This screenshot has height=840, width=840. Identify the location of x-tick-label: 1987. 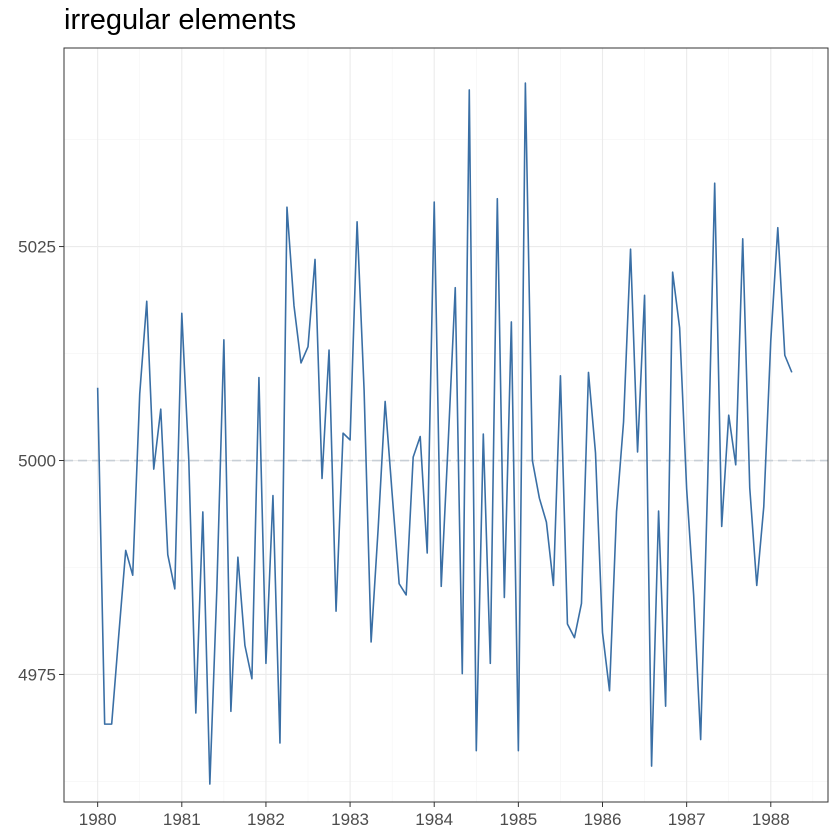
(687, 819).